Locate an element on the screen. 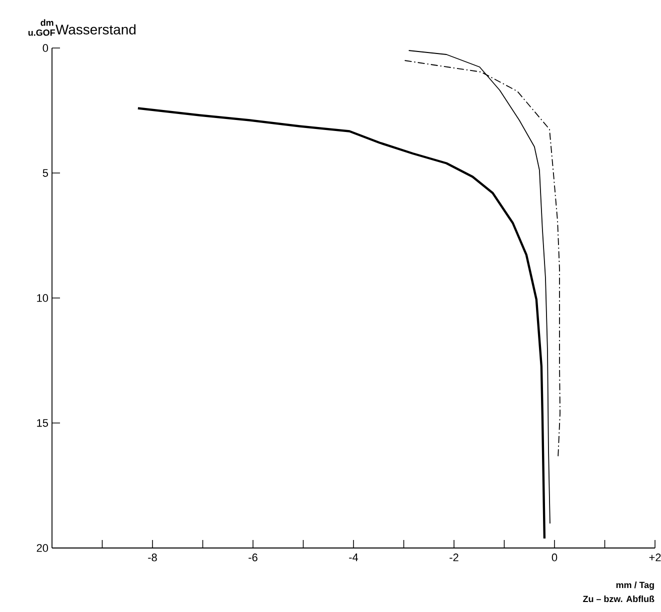 Image resolution: width=661 pixels, height=612 pixels. y-tick-label: 0 is located at coordinates (45, 48).